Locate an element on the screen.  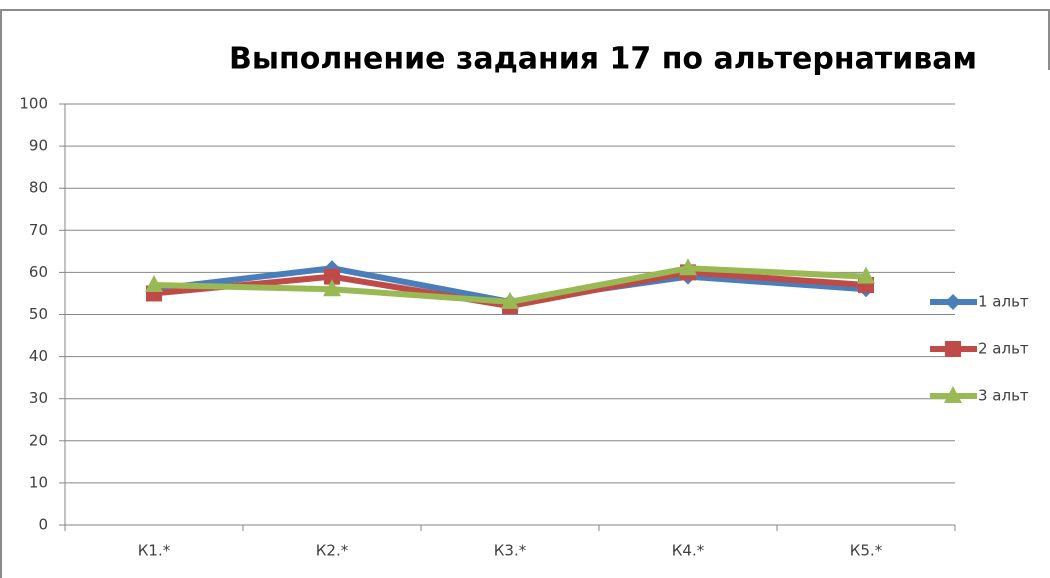
x-tick-label: К1.* is located at coordinates (154, 551).